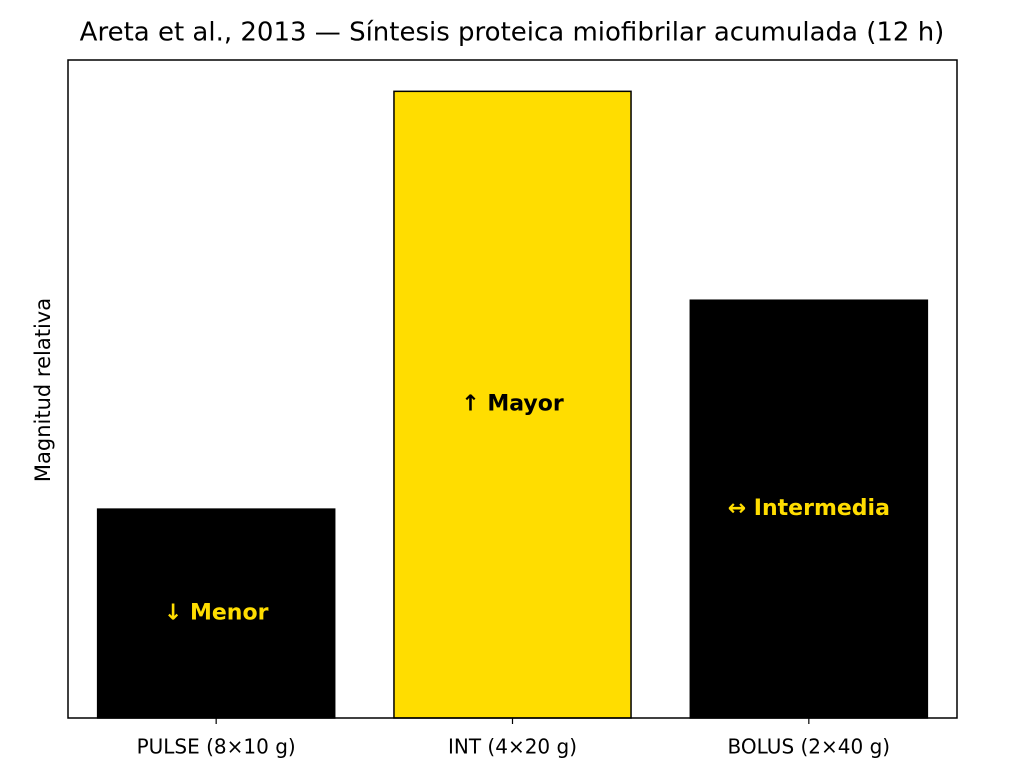 This screenshot has height=779, width=1024. I want to click on bar-label: ↓ Menor, so click(216, 613).